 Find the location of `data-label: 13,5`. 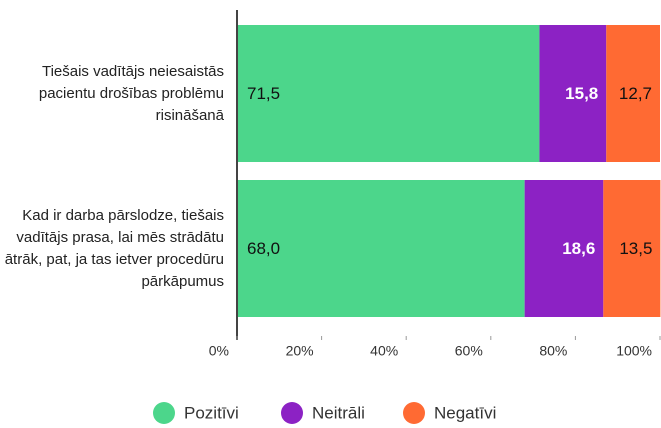

data-label: 13,5 is located at coordinates (635, 248).